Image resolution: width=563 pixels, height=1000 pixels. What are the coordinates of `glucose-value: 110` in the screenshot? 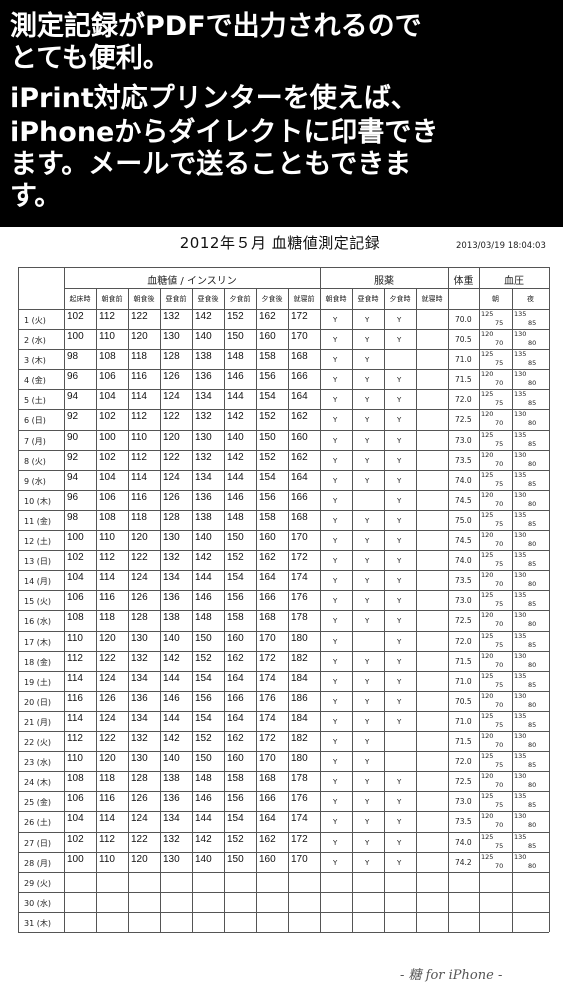 It's located at (107, 337).